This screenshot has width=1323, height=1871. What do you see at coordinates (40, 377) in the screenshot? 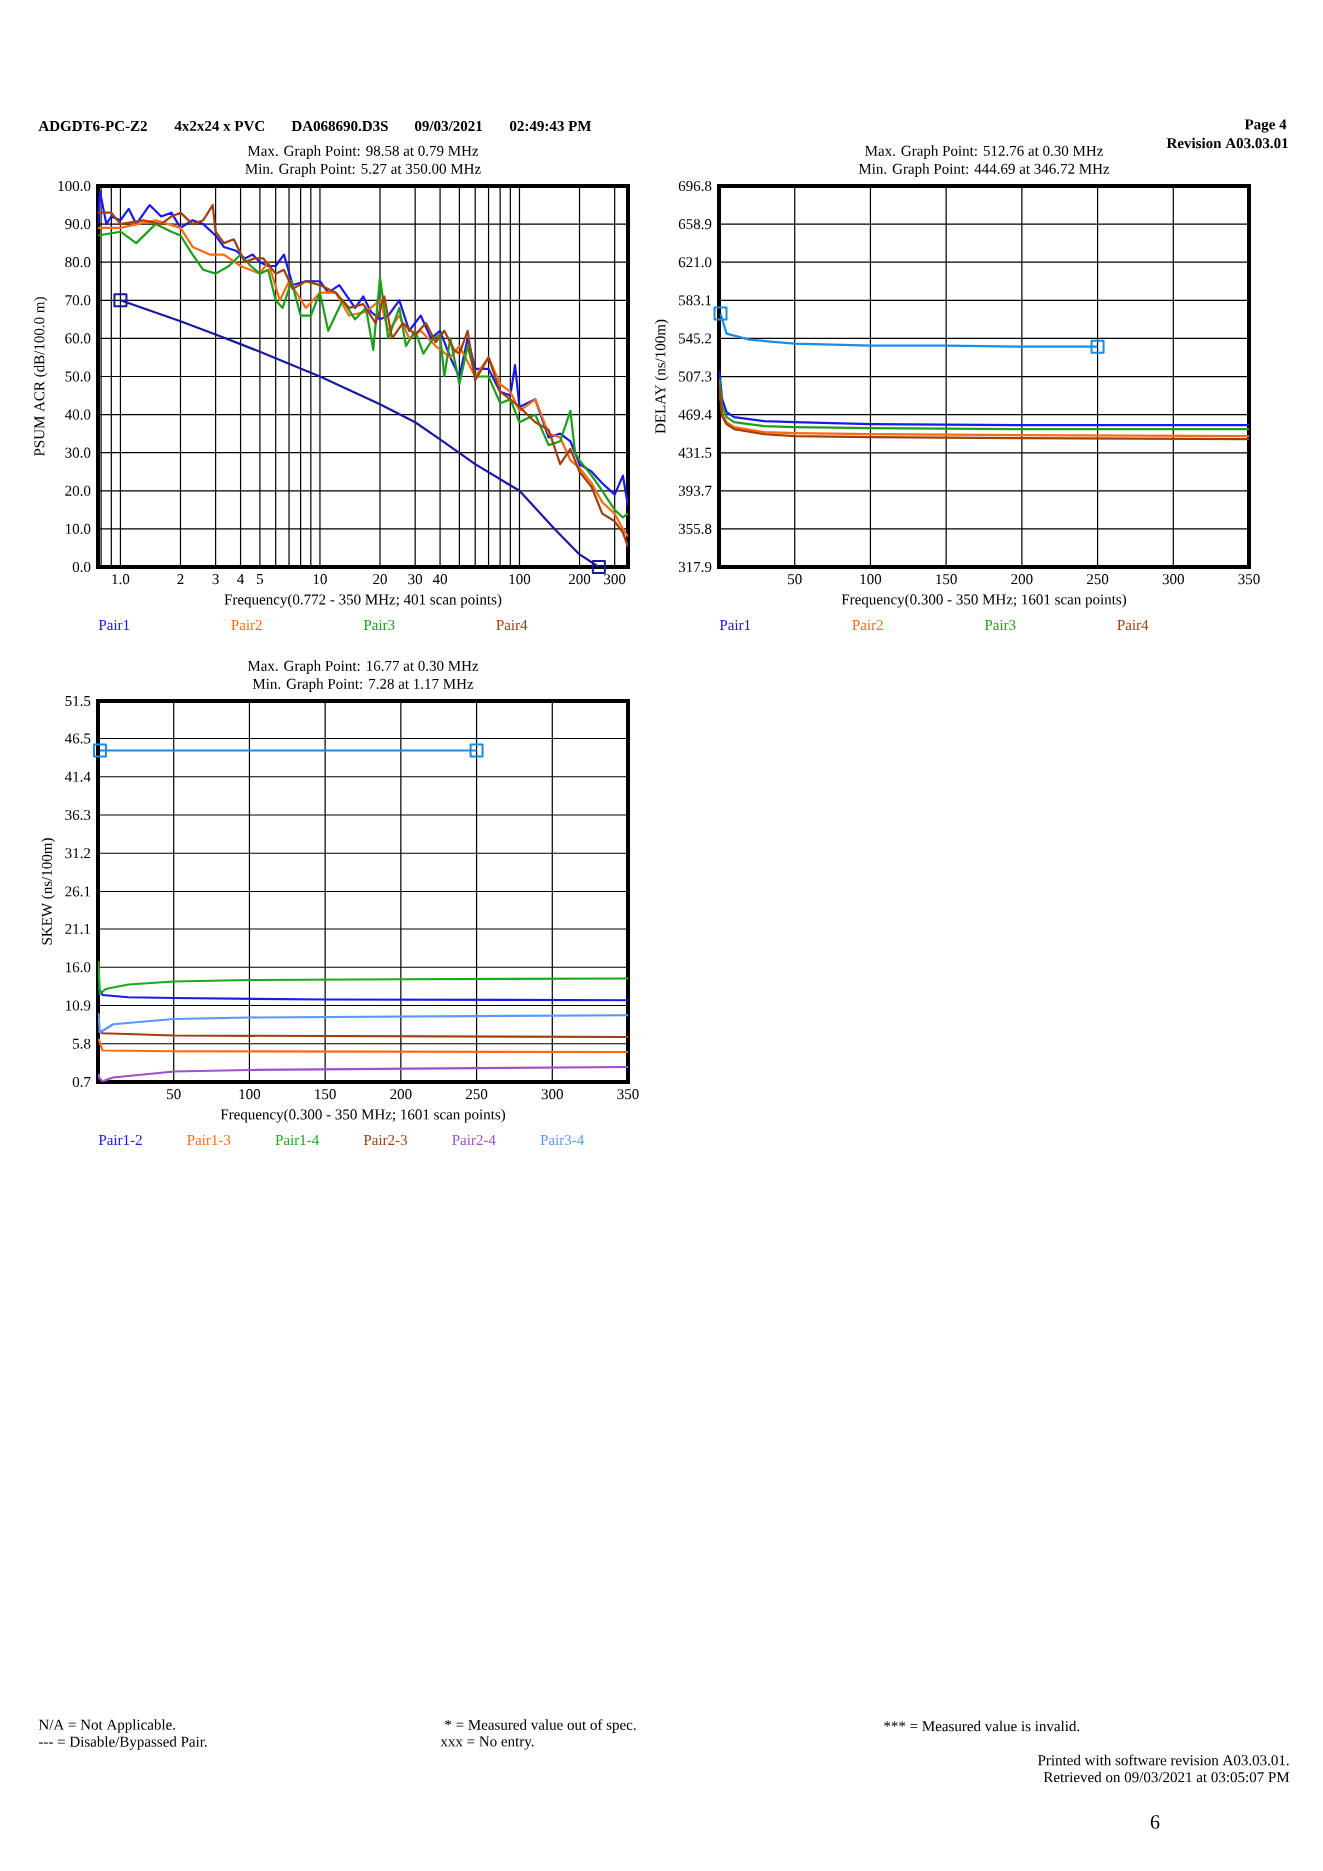
I see `y-axis-title: PSUM ACR (dB/100.0 m)` at bounding box center [40, 377].